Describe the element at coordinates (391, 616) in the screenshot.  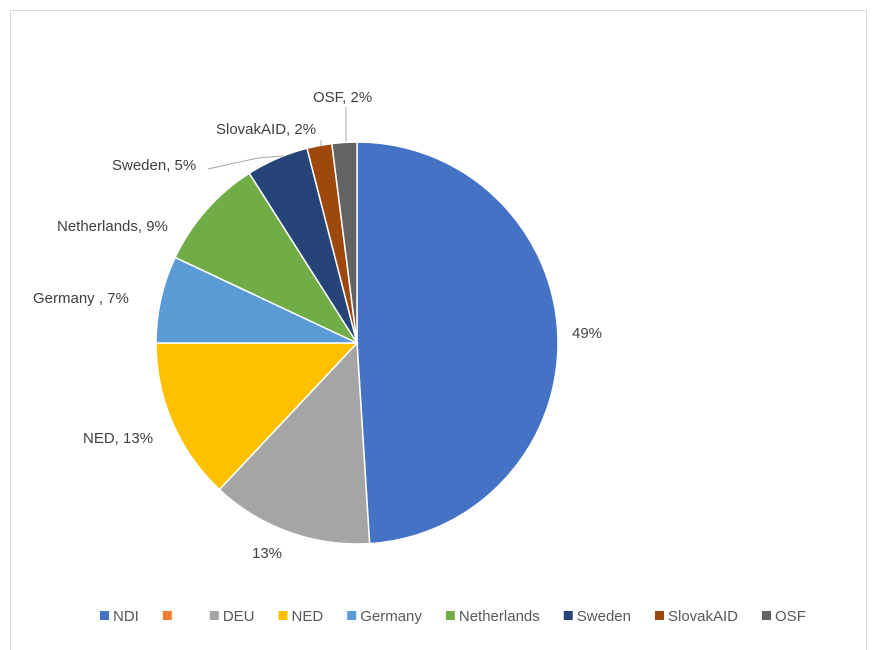
I see `legend-label-germany: Germany` at that location.